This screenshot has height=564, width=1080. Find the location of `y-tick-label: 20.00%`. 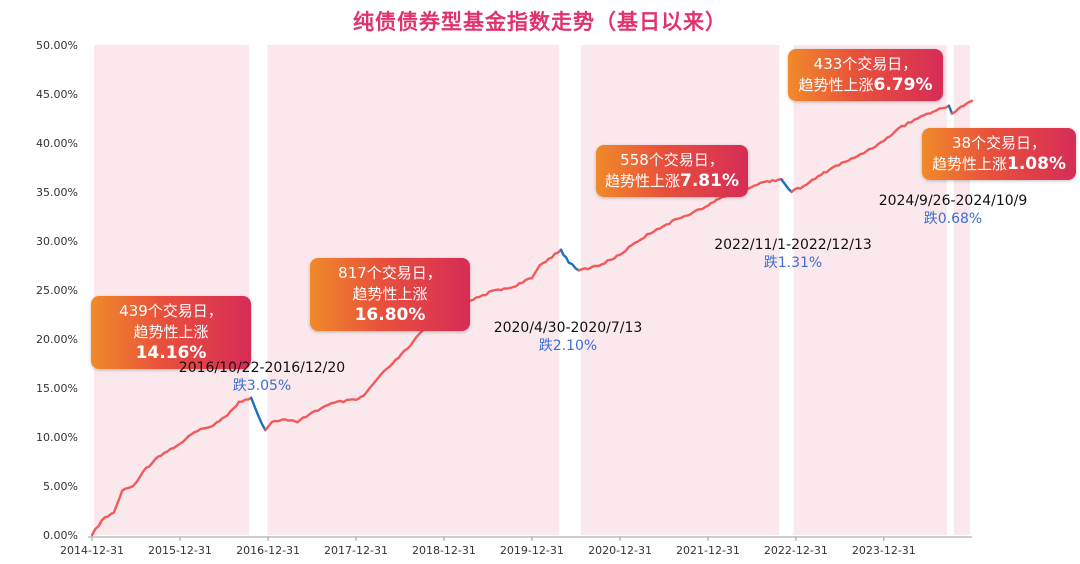

y-tick-label: 20.00% is located at coordinates (57, 339).